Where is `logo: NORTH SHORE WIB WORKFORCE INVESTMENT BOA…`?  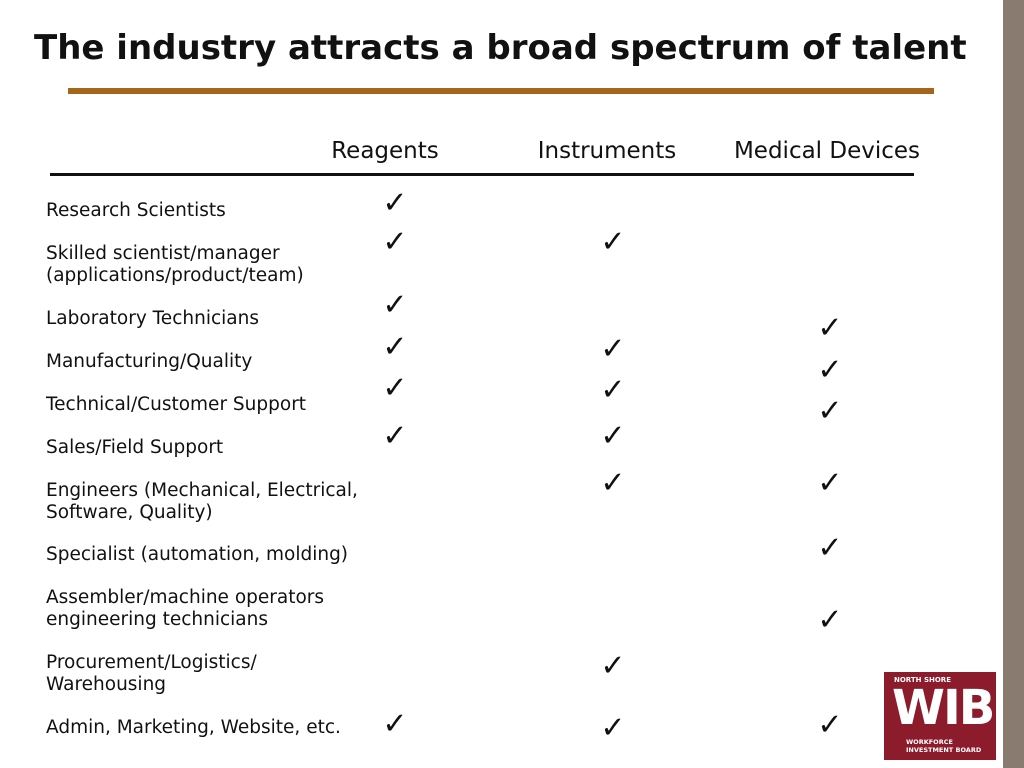
logo: NORTH SHORE WIB WORKFORCE INVESTMENT BOA… is located at coordinates (940, 716).